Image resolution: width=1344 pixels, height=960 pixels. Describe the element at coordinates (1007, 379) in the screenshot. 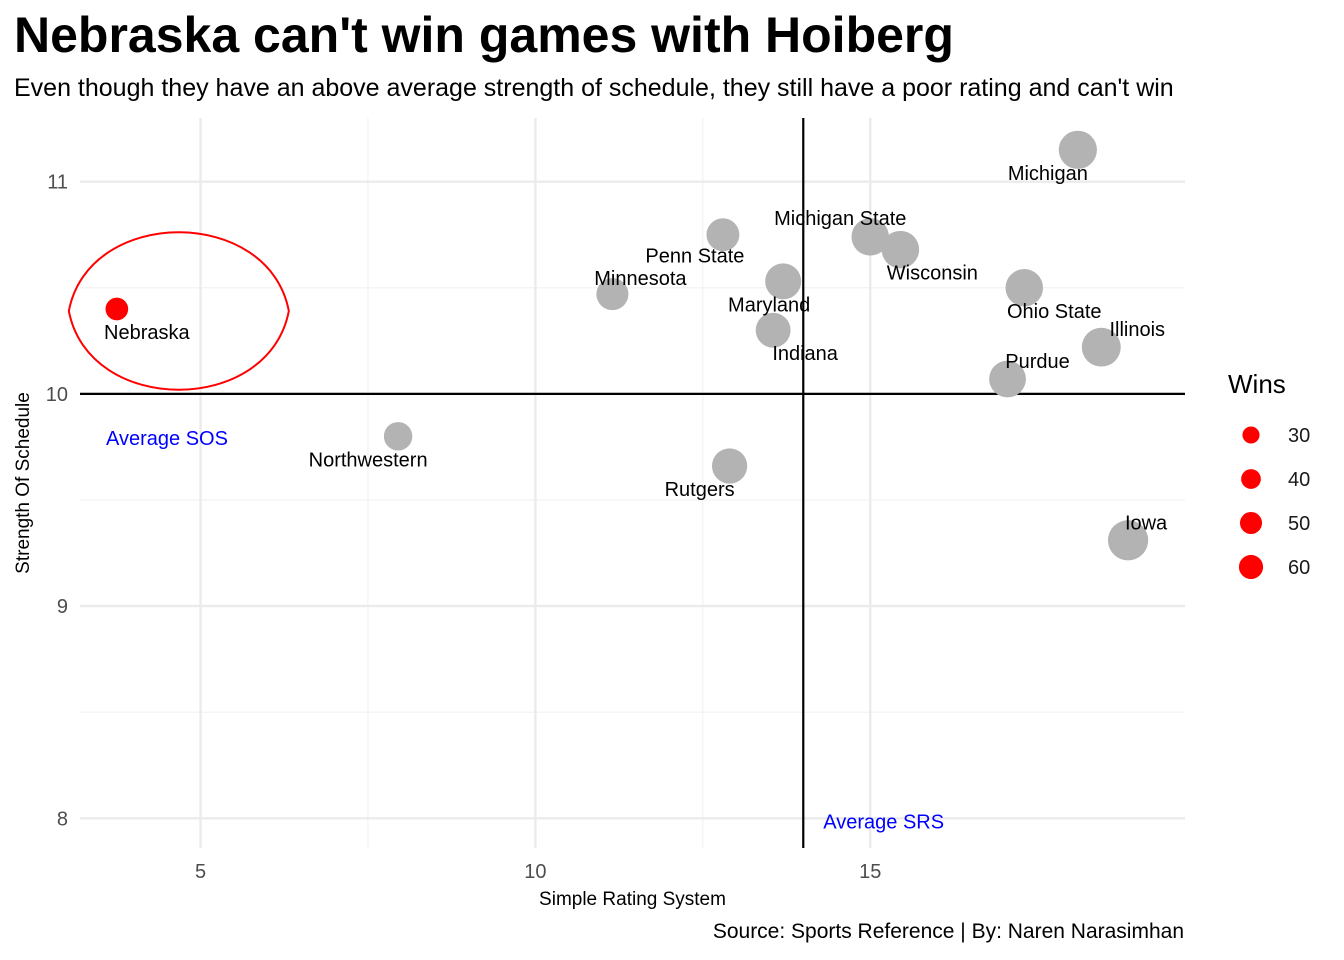

I see `point-purdue` at that location.